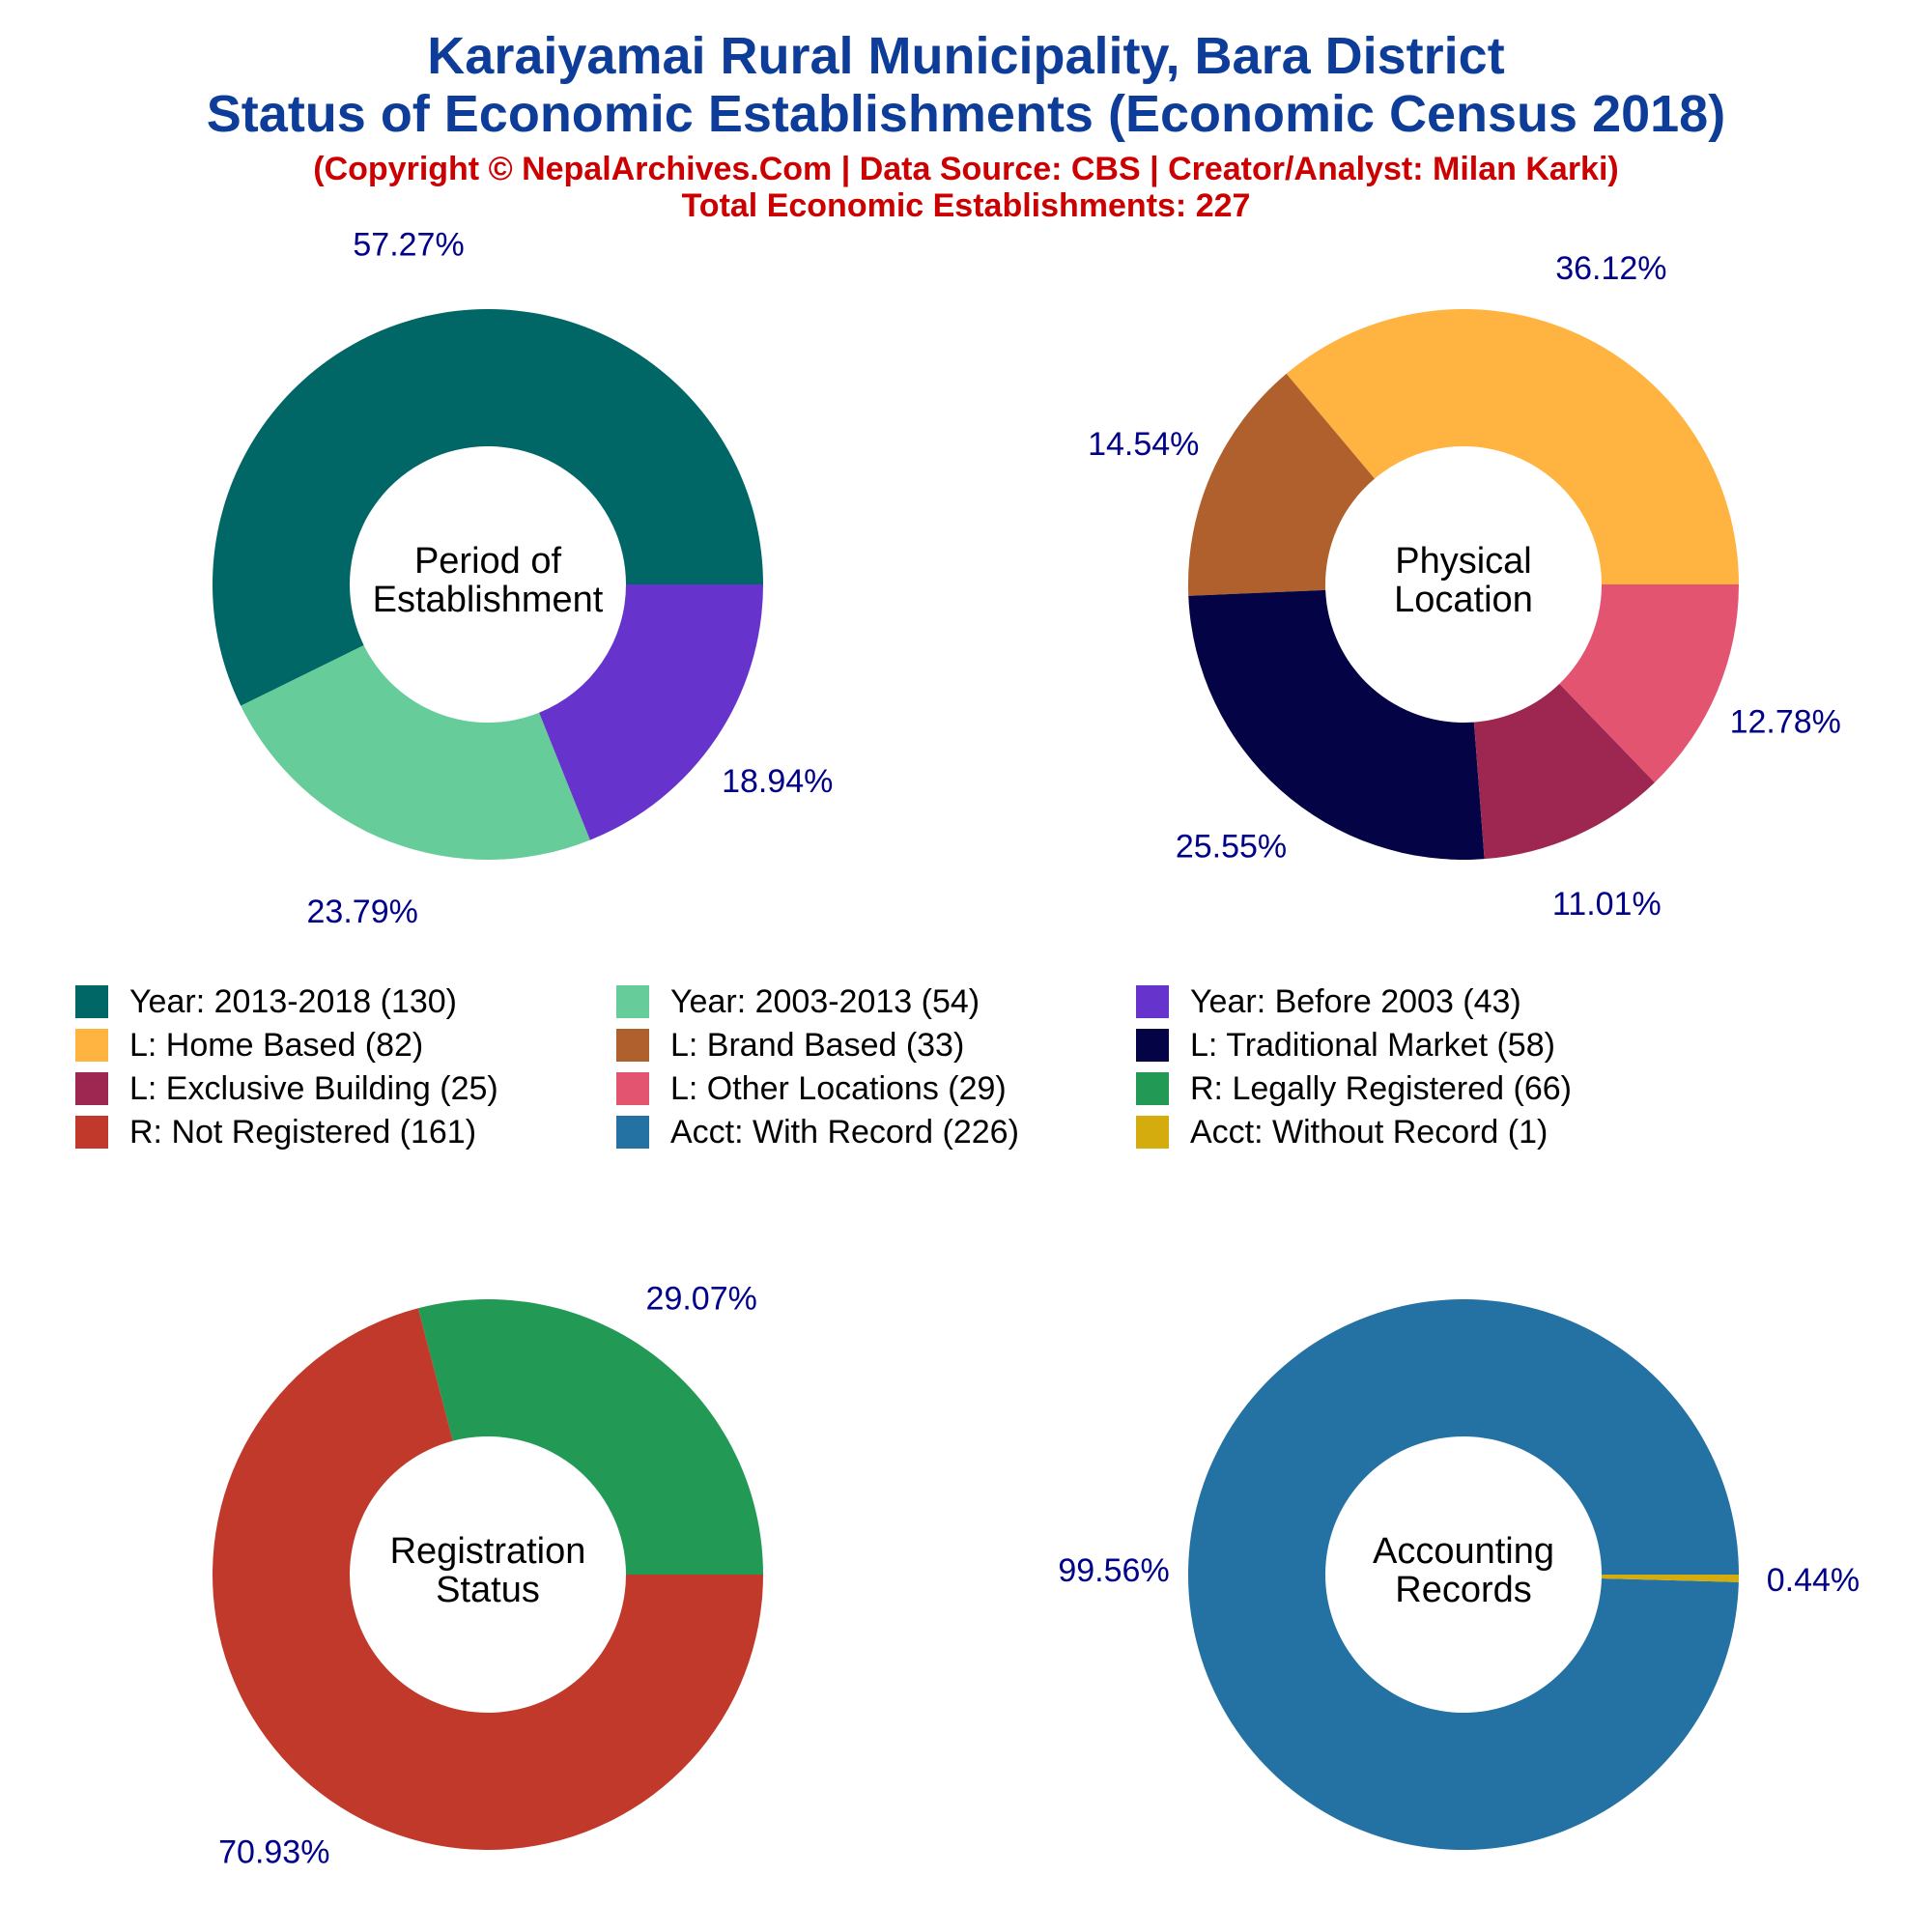 This screenshot has width=1932, height=1932. I want to click on legend-item: Year: 2013-2018 (130), so click(266, 1002).